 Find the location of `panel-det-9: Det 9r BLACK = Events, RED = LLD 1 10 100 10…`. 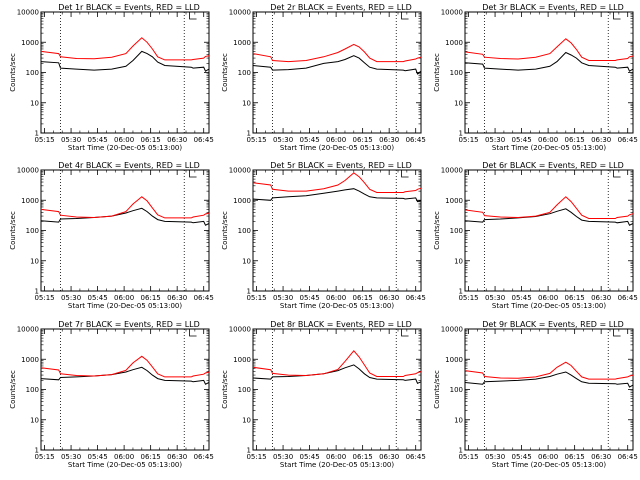

panel-det-9: Det 9r BLACK = Events, RED = LLD 1 10 100 10… is located at coordinates (535, 394).